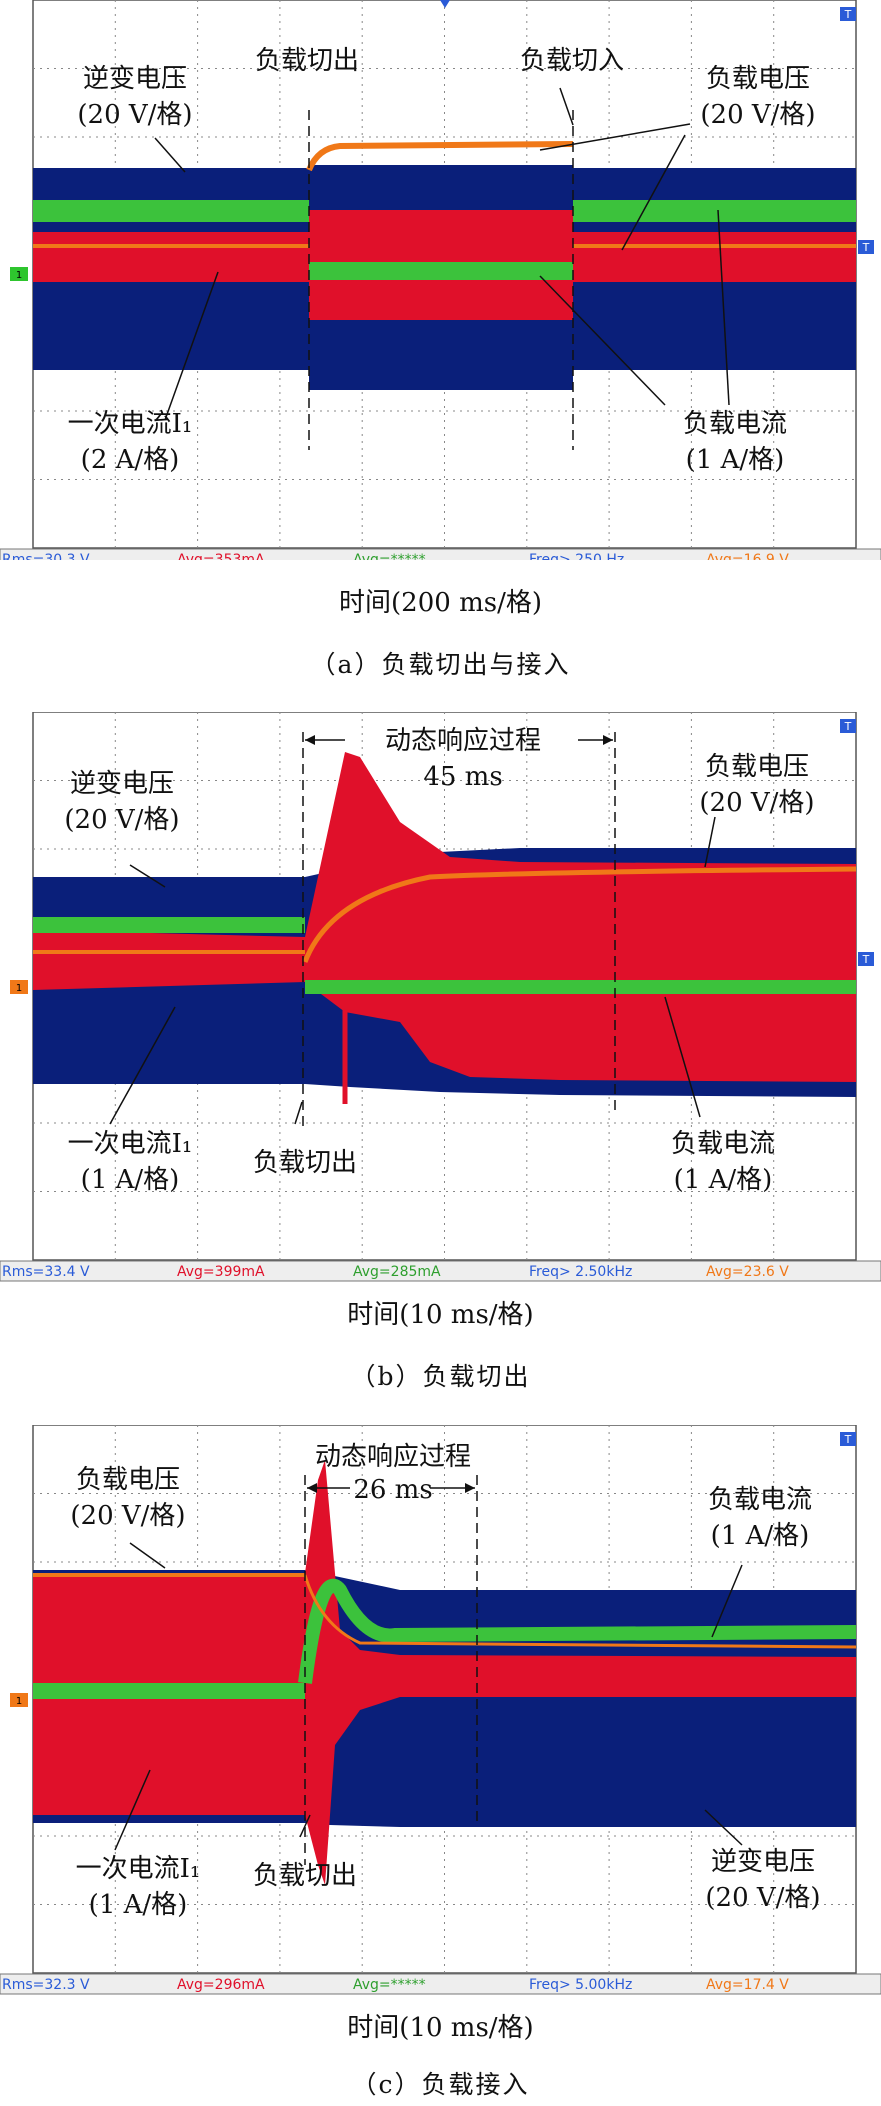 The width and height of the screenshot is (881, 2106). I want to click on subfigure-caption-a: （a）负载切出与接入, so click(440, 664).